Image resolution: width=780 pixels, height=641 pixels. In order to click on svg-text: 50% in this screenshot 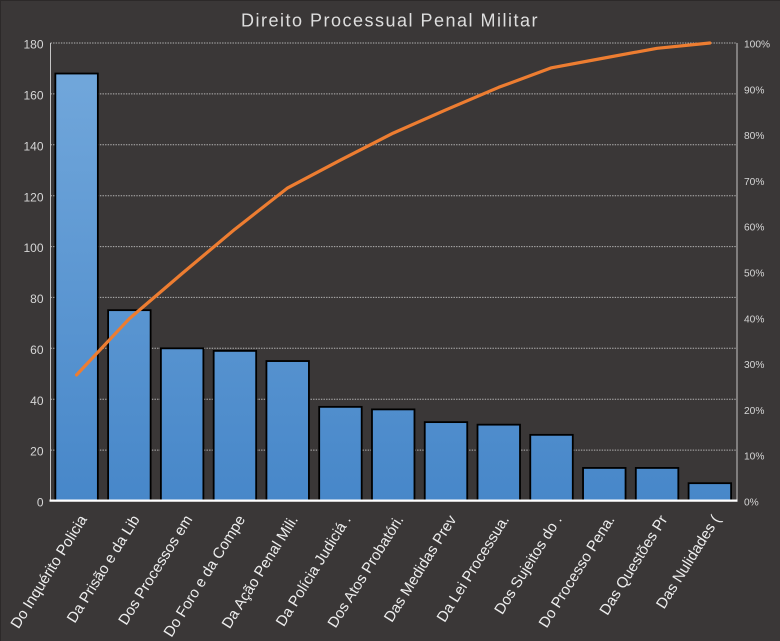, I will do `click(754, 274)`.